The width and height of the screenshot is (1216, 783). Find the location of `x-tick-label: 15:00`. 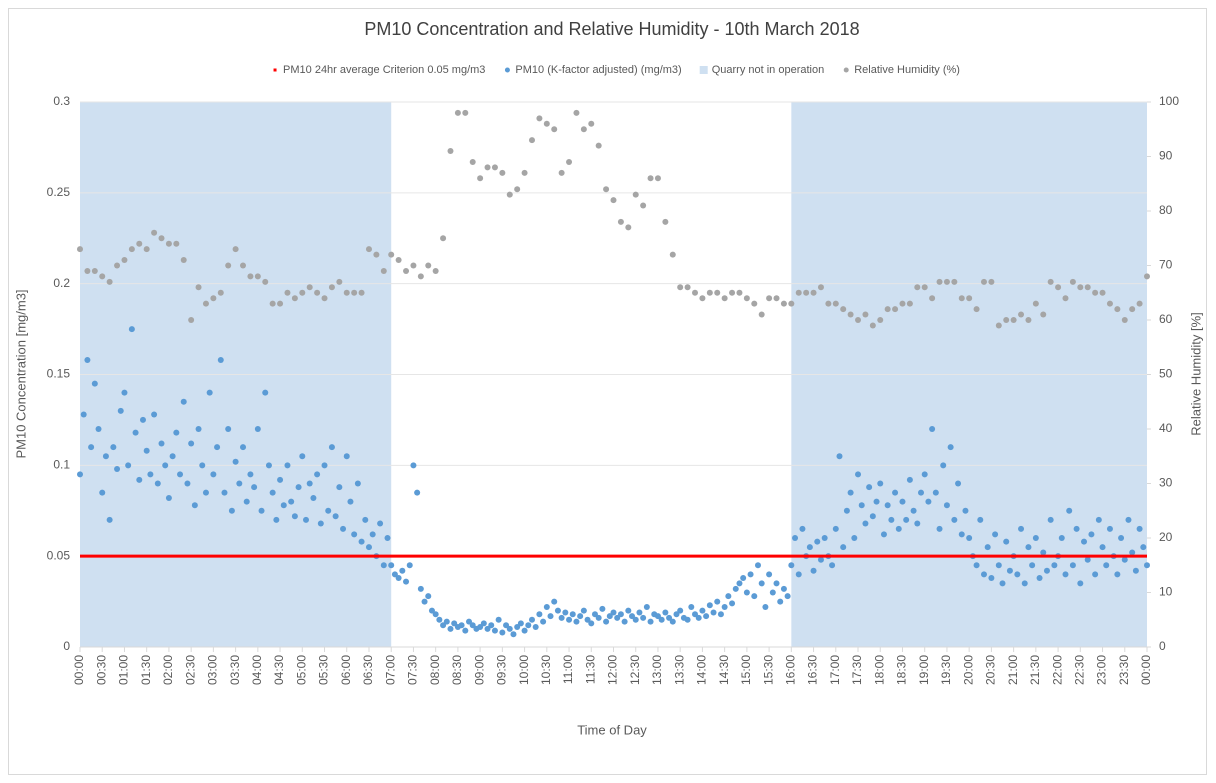

x-tick-label: 15:00 is located at coordinates (746, 670).